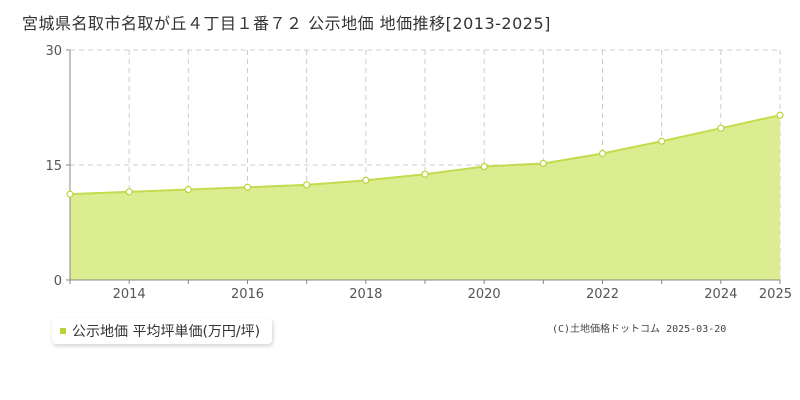 This screenshot has height=400, width=800. Describe the element at coordinates (639, 329) in the screenshot. I see `credit-text: (C)土地価格ドットコム 2025-03-20` at that location.